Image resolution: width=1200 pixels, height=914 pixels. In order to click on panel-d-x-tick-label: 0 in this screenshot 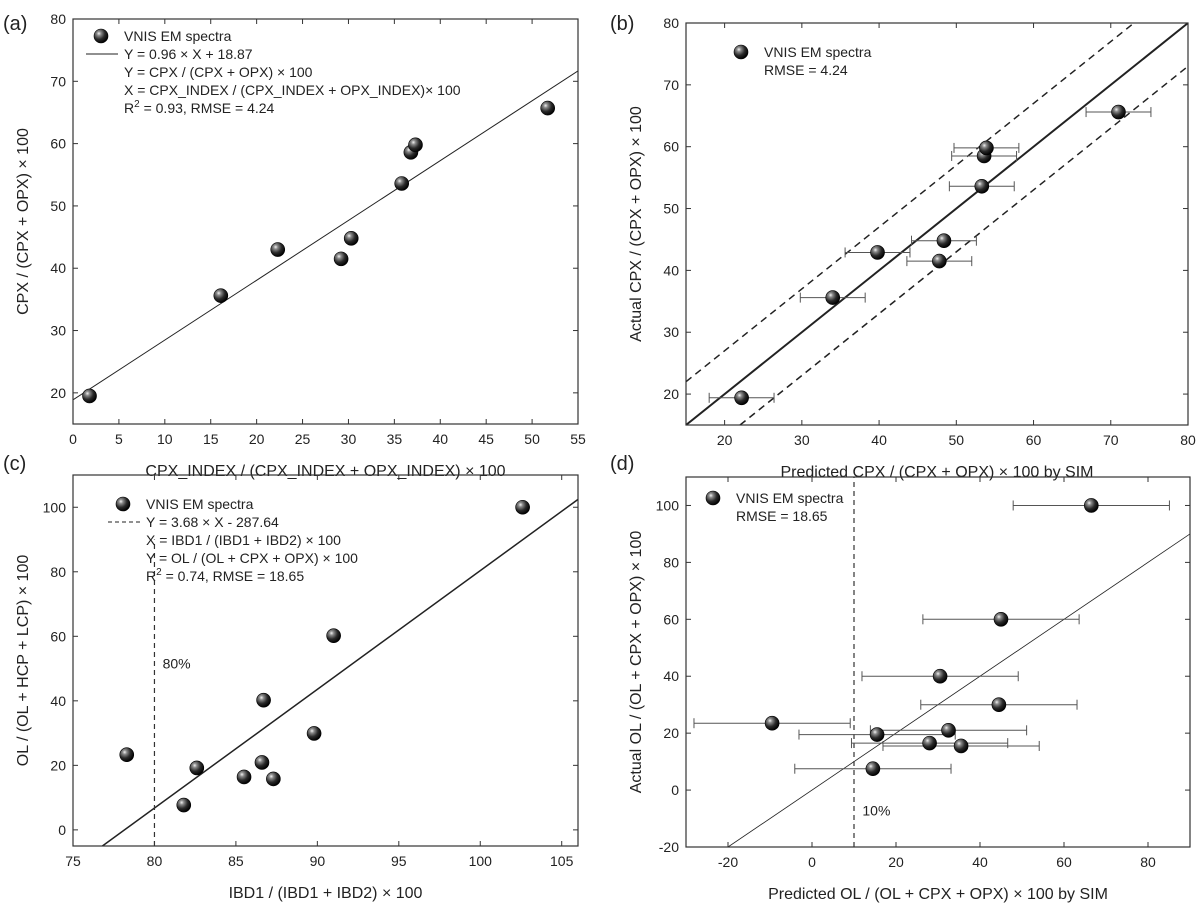, I will do `click(812, 862)`.